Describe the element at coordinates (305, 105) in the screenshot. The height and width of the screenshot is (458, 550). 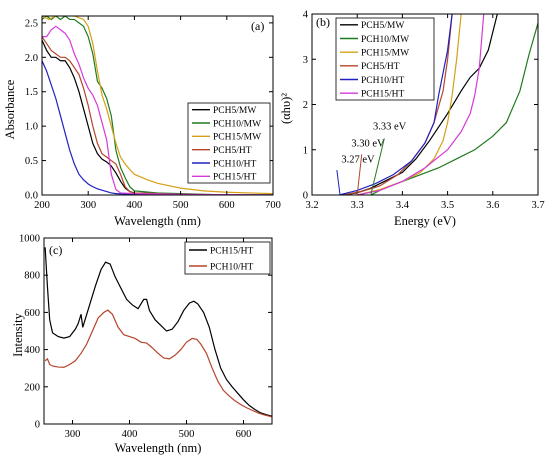
I see `y-tick-label: 2` at that location.